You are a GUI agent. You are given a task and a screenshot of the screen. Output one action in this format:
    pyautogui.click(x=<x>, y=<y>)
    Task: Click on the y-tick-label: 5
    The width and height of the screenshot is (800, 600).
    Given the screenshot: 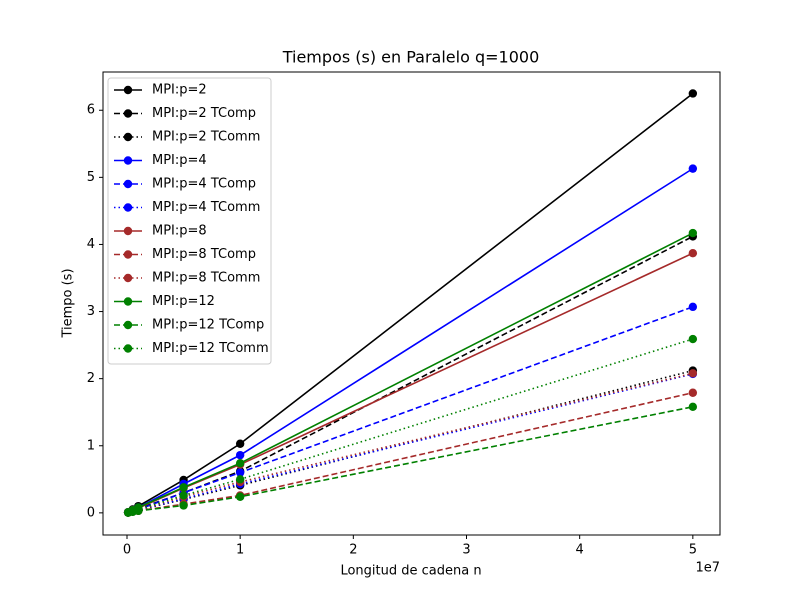 What is the action you would take?
    pyautogui.click(x=91, y=177)
    